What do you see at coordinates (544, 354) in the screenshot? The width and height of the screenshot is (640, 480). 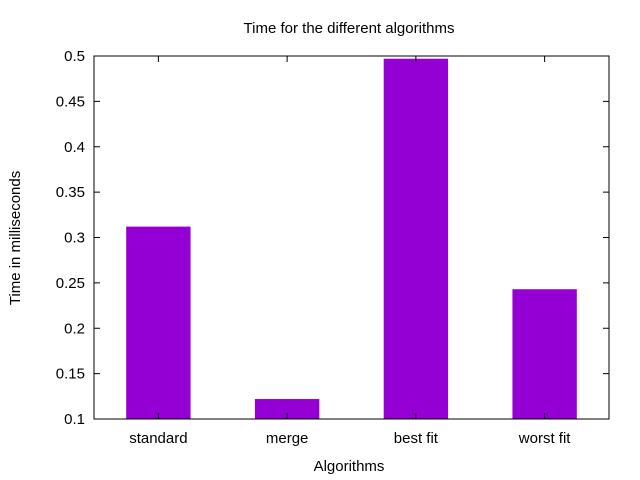 I see `bar-worst-fit` at bounding box center [544, 354].